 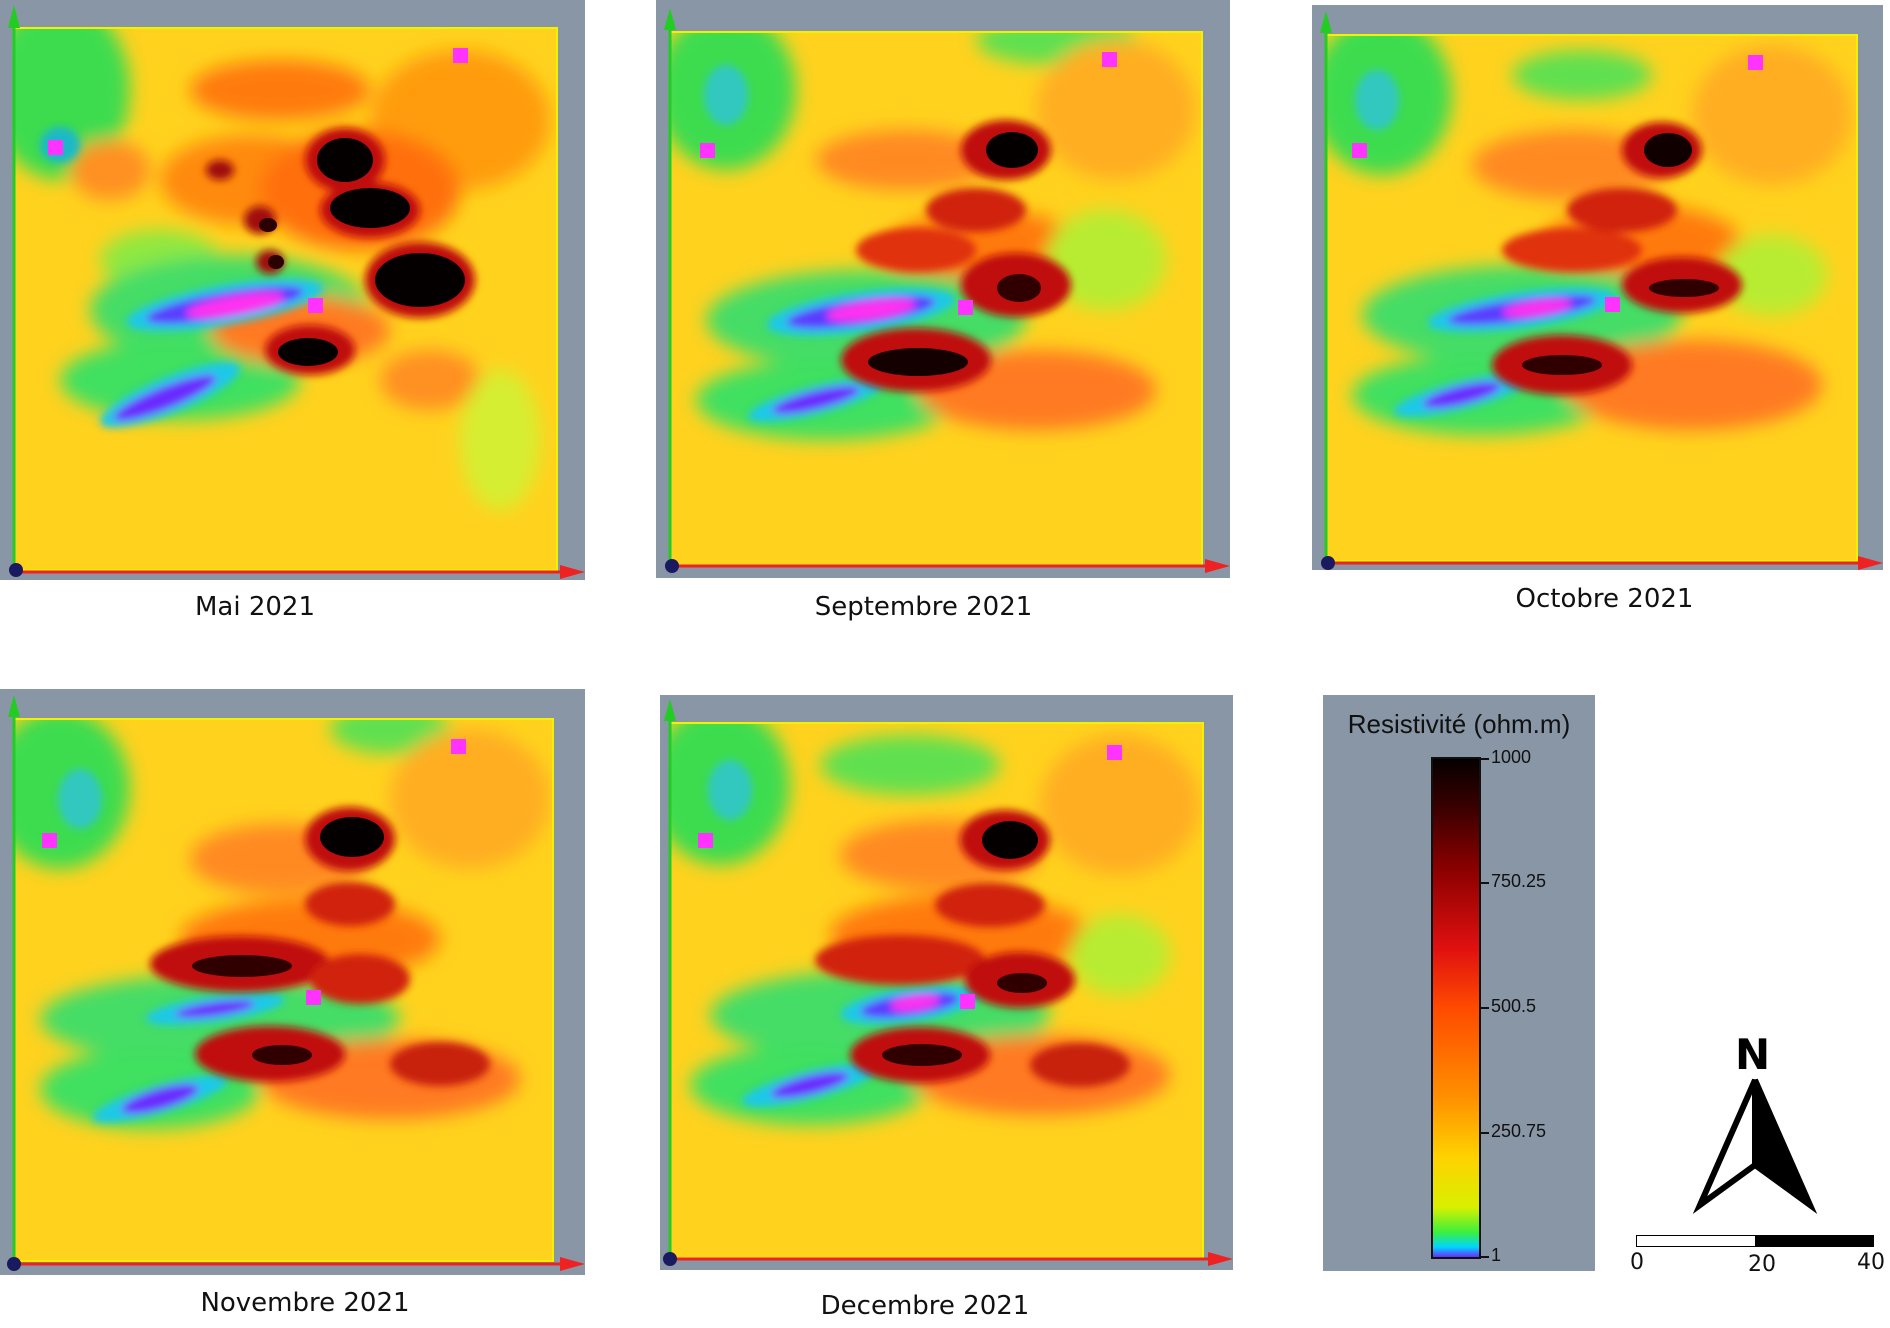 I want to click on scale-label-end: 40, so click(x=1871, y=1262).